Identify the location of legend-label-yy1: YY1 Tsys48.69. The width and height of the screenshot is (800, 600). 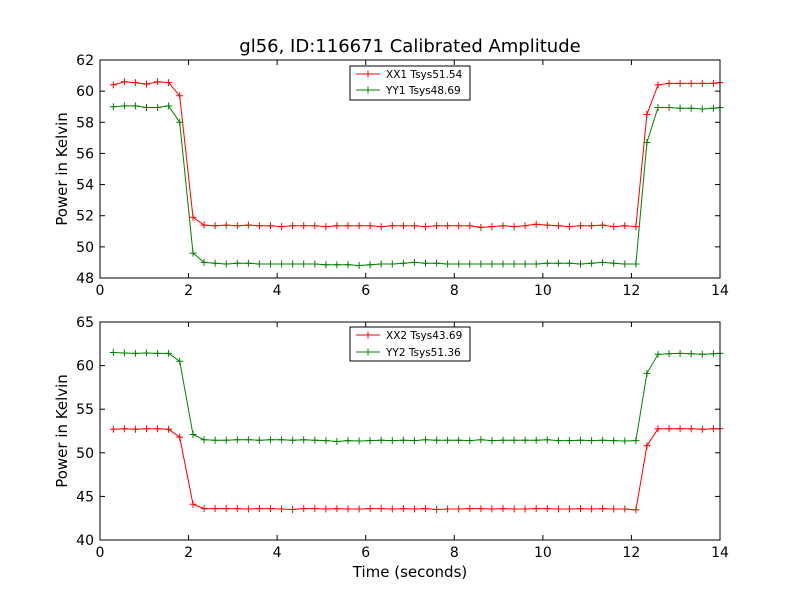
(423, 91).